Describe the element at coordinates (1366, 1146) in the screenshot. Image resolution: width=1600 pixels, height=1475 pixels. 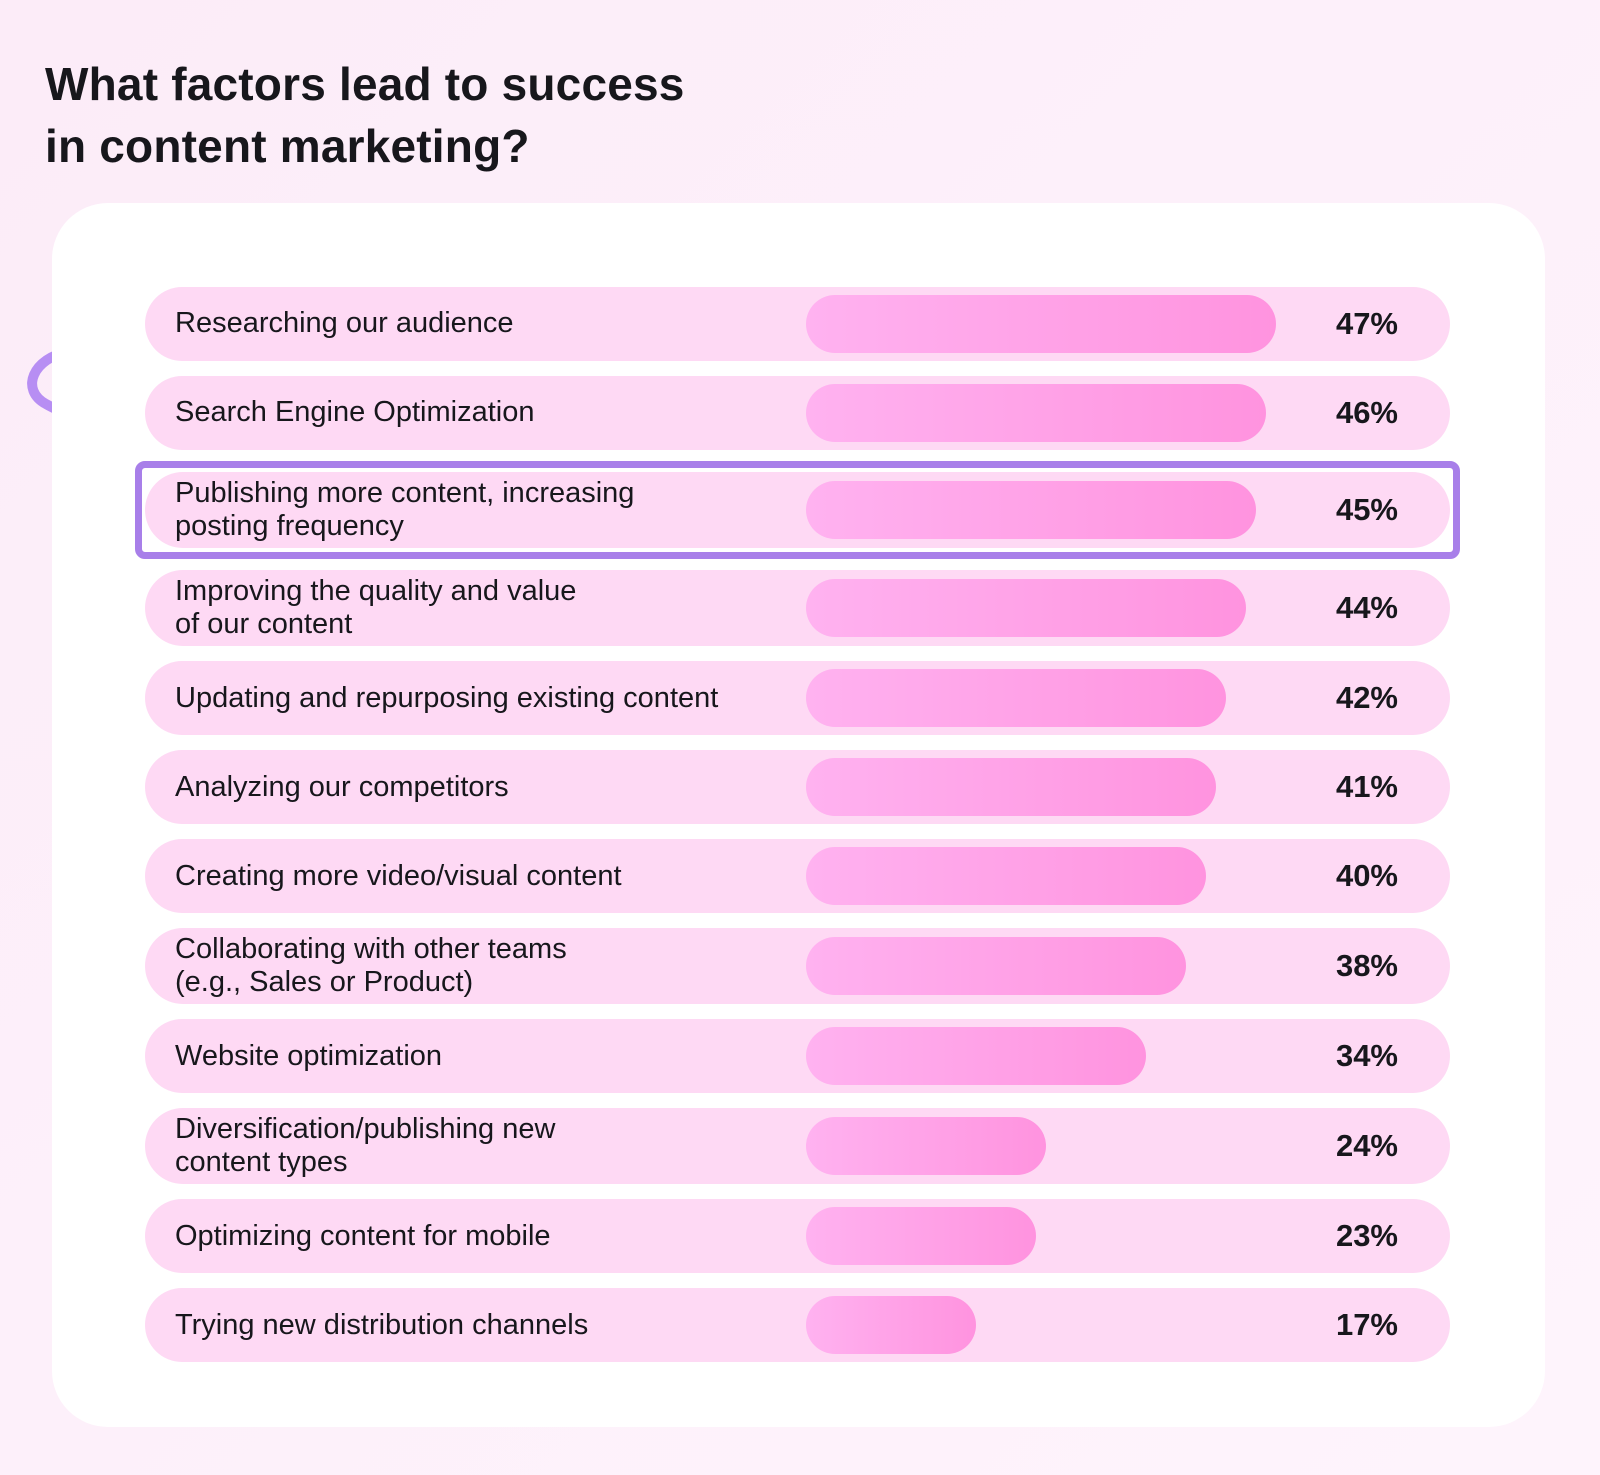
I see `factor-percent: 24%` at that location.